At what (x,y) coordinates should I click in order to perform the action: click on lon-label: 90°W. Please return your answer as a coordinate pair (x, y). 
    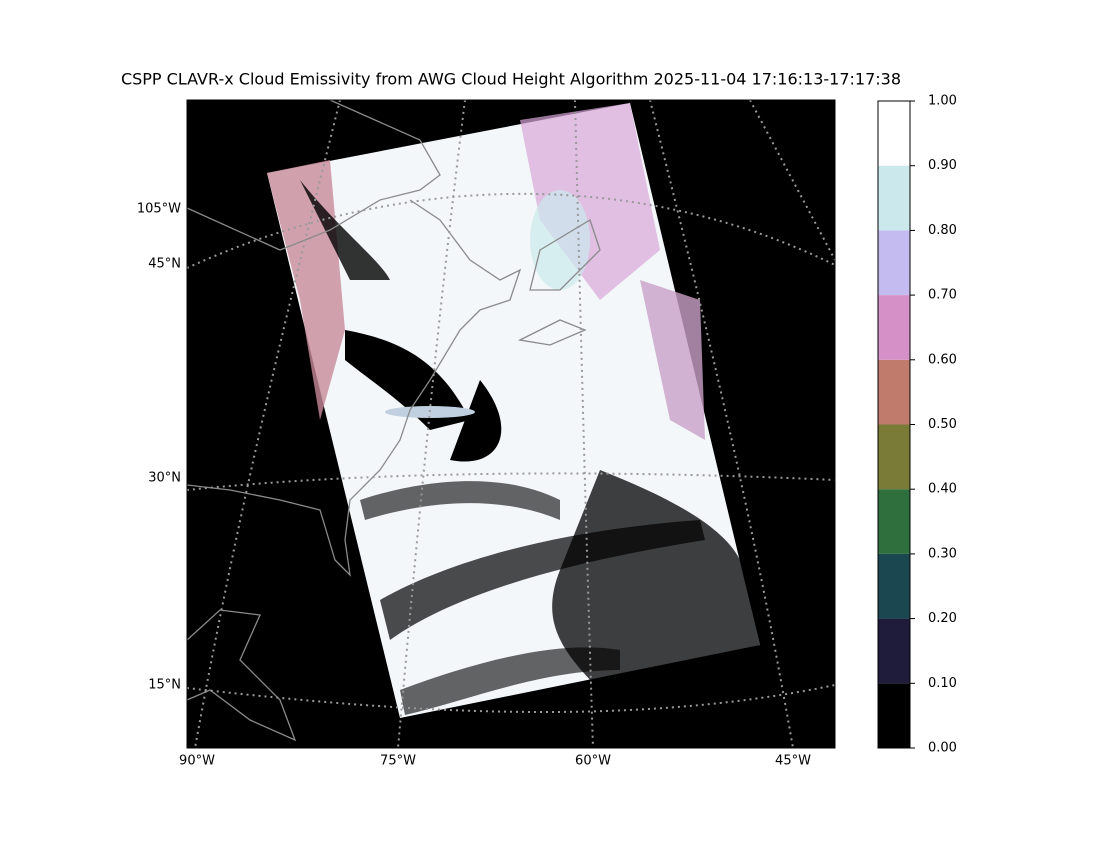
    Looking at the image, I should click on (197, 761).